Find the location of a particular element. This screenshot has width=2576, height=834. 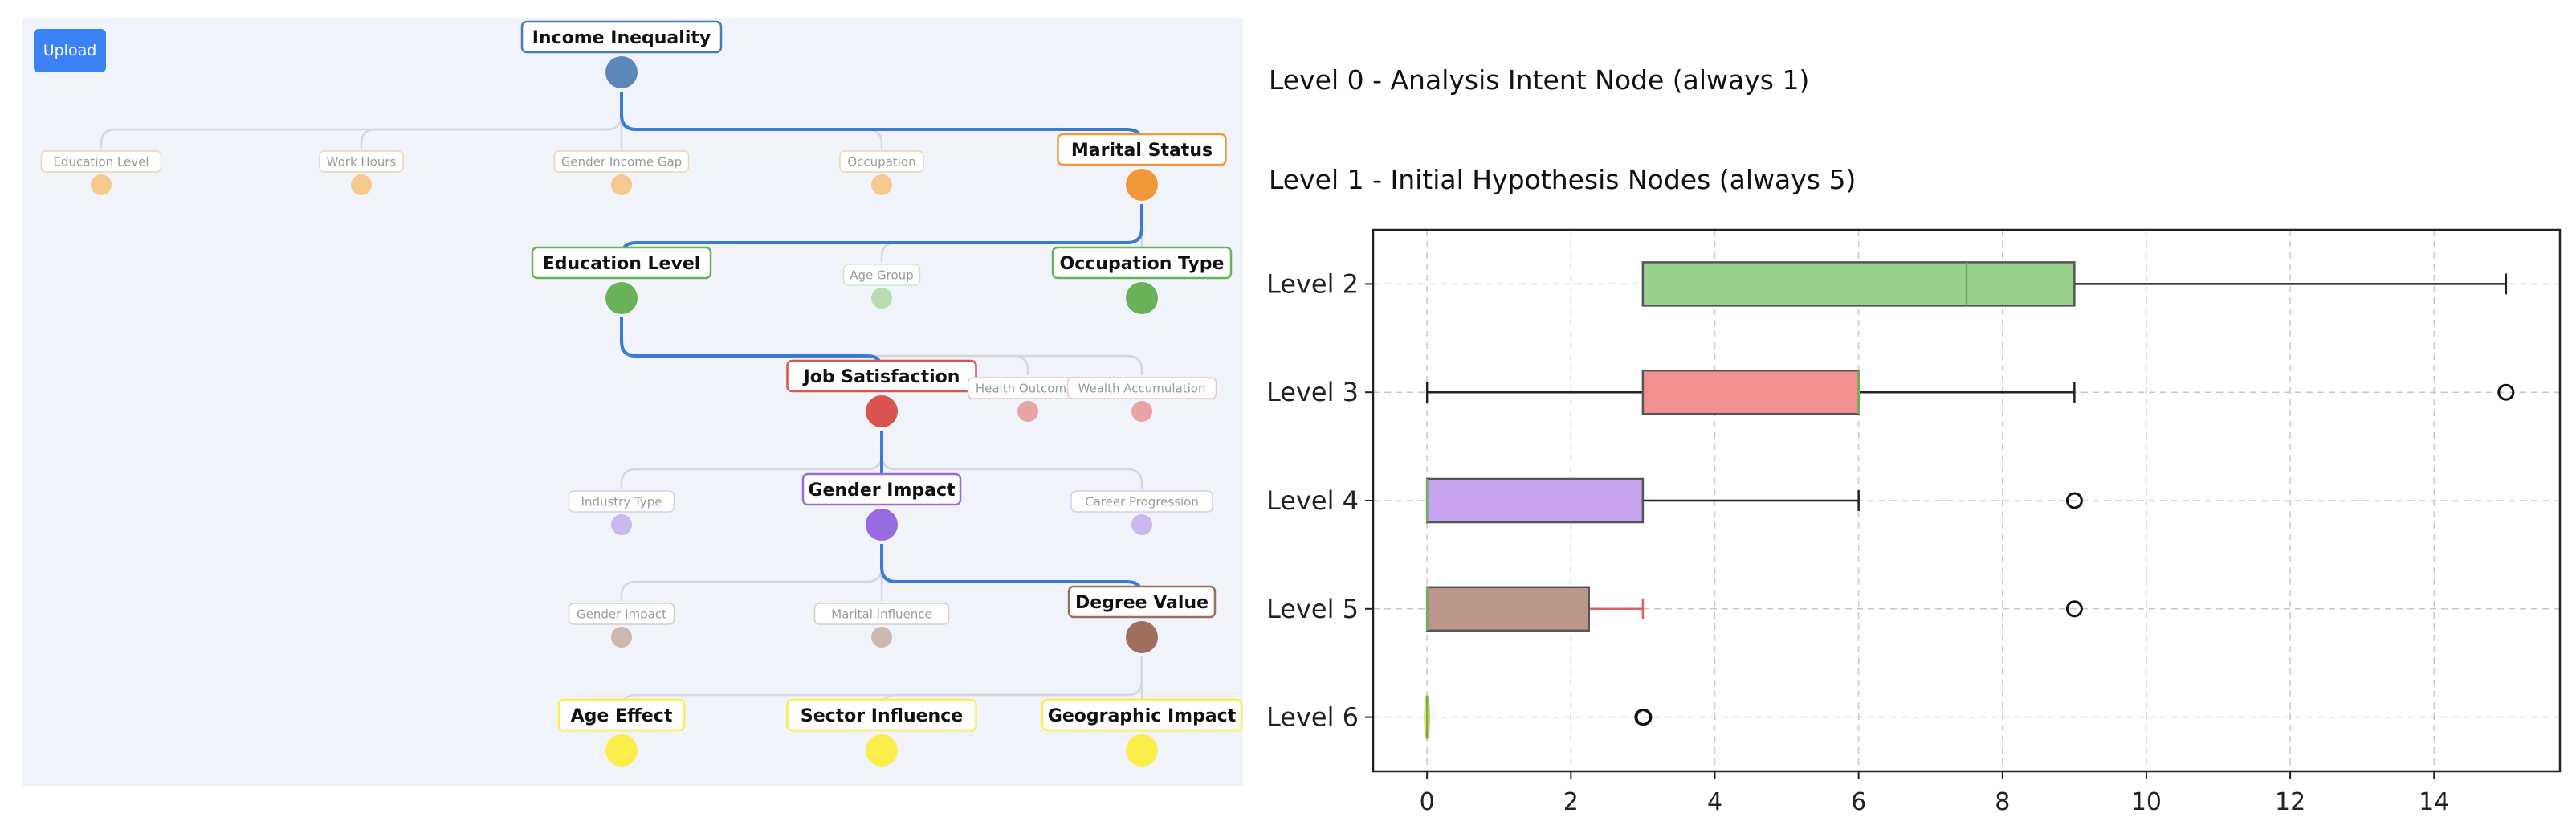

x-tick-label: 4 is located at coordinates (1714, 802).